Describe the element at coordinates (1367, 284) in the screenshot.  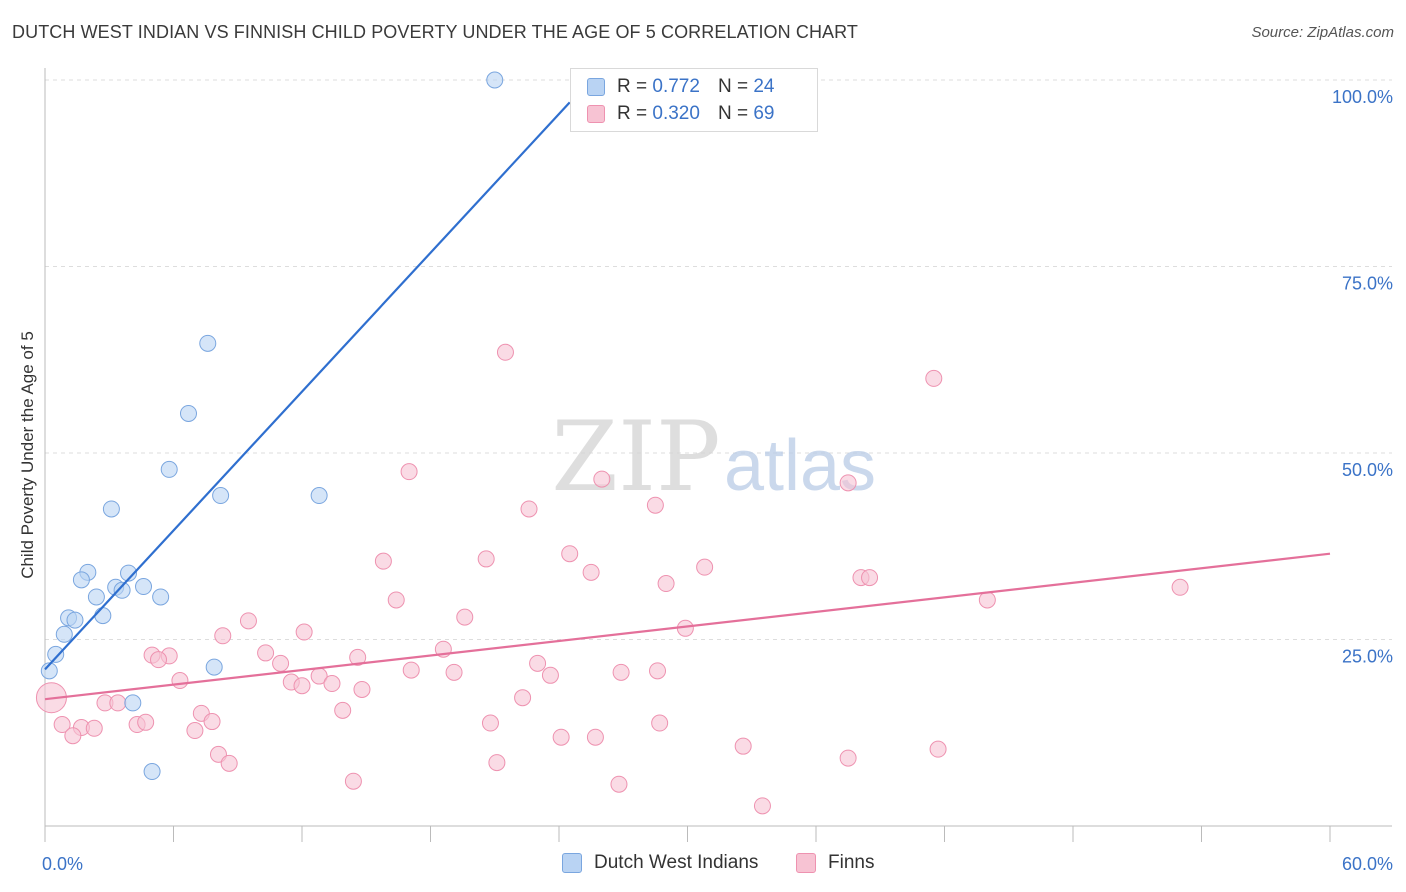
I see `y-tick-label-2: 75.0%` at that location.